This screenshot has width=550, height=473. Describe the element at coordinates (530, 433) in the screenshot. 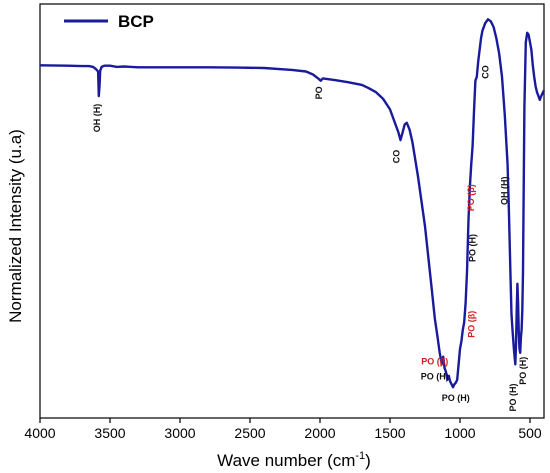

I see `x-tick-label: 500` at that location.